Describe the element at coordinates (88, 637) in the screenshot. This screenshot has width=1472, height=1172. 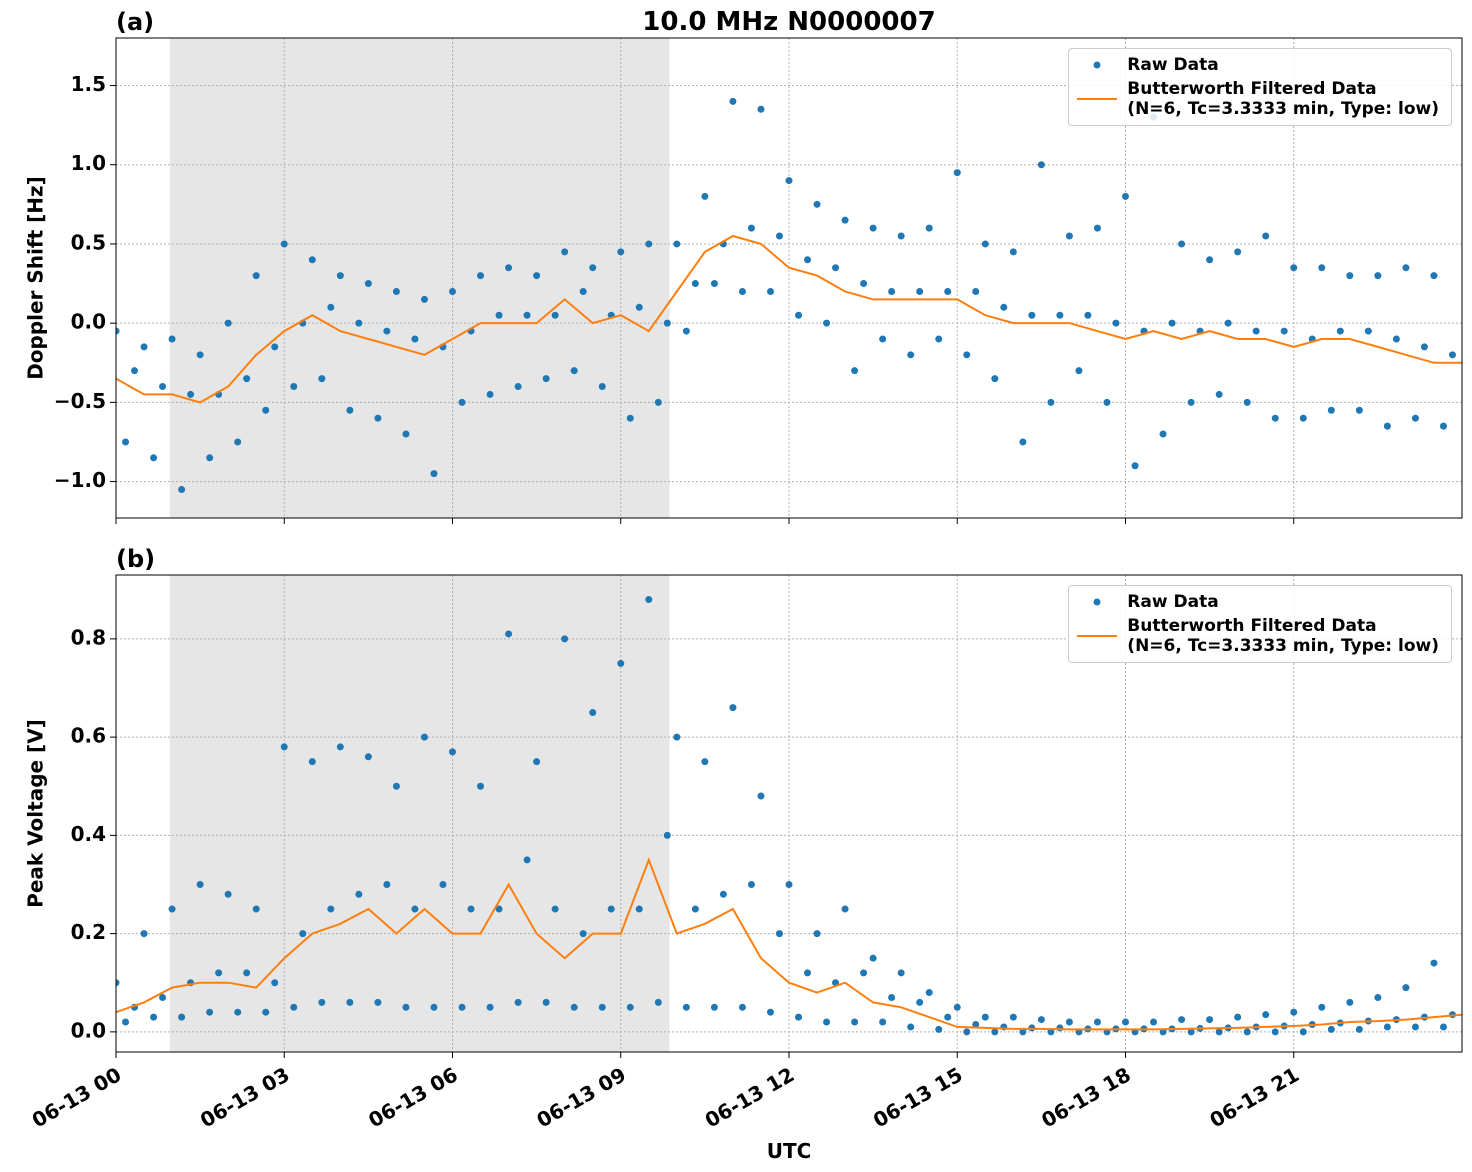
I see `y-tick-label: 0.8` at that location.